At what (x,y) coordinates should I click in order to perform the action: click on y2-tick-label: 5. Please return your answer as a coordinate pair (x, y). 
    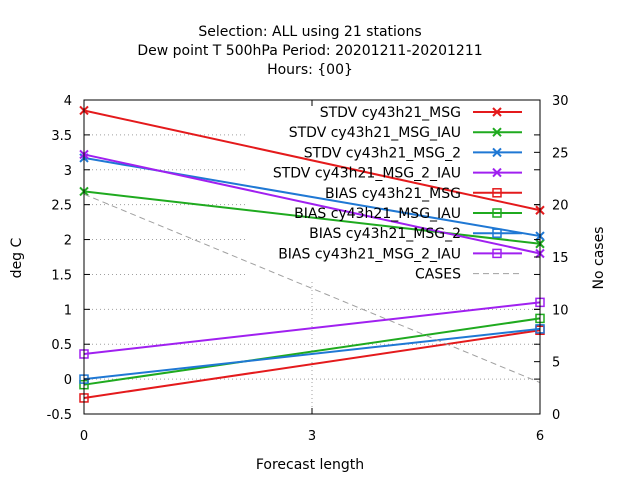
    Looking at the image, I should click on (556, 363).